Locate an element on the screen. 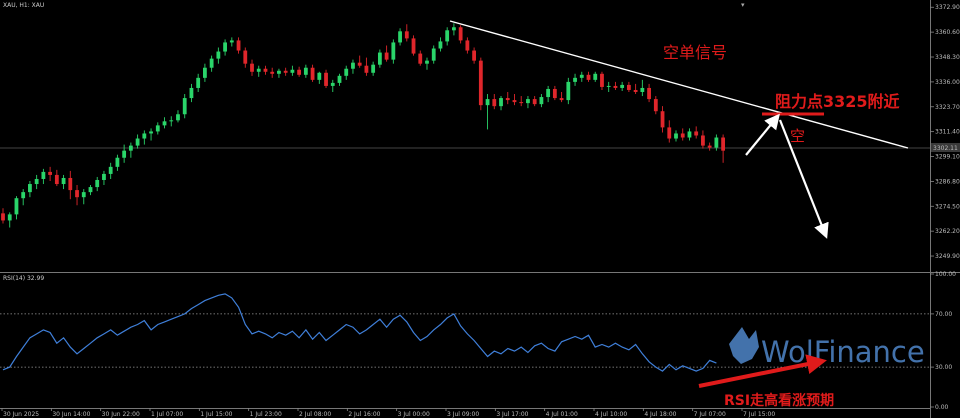 The height and width of the screenshot is (418, 960). price-tick-label: 3323.70 is located at coordinates (947, 107).